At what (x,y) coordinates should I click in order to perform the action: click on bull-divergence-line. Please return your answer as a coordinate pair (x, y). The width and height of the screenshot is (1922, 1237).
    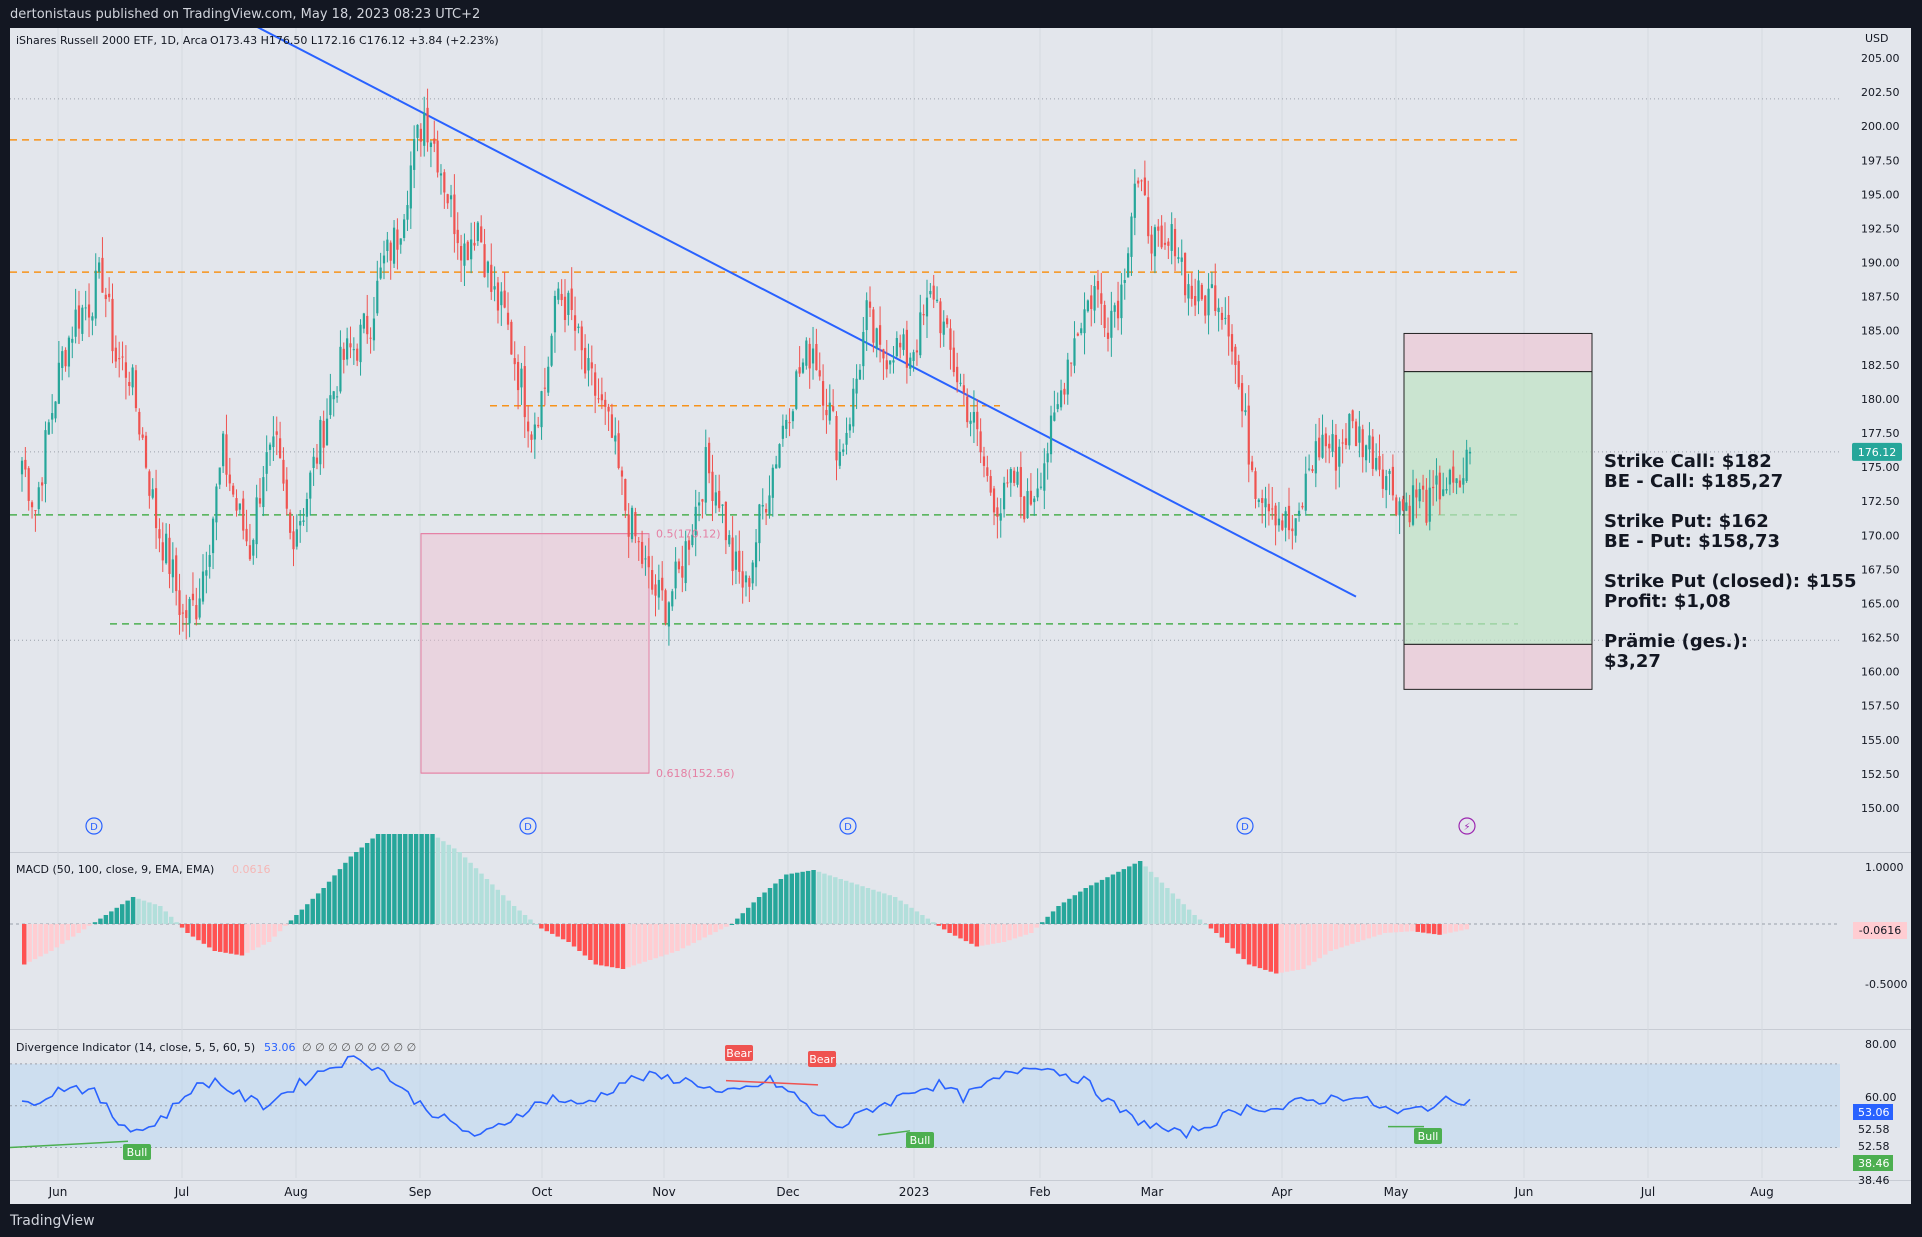
    Looking at the image, I should click on (894, 1133).